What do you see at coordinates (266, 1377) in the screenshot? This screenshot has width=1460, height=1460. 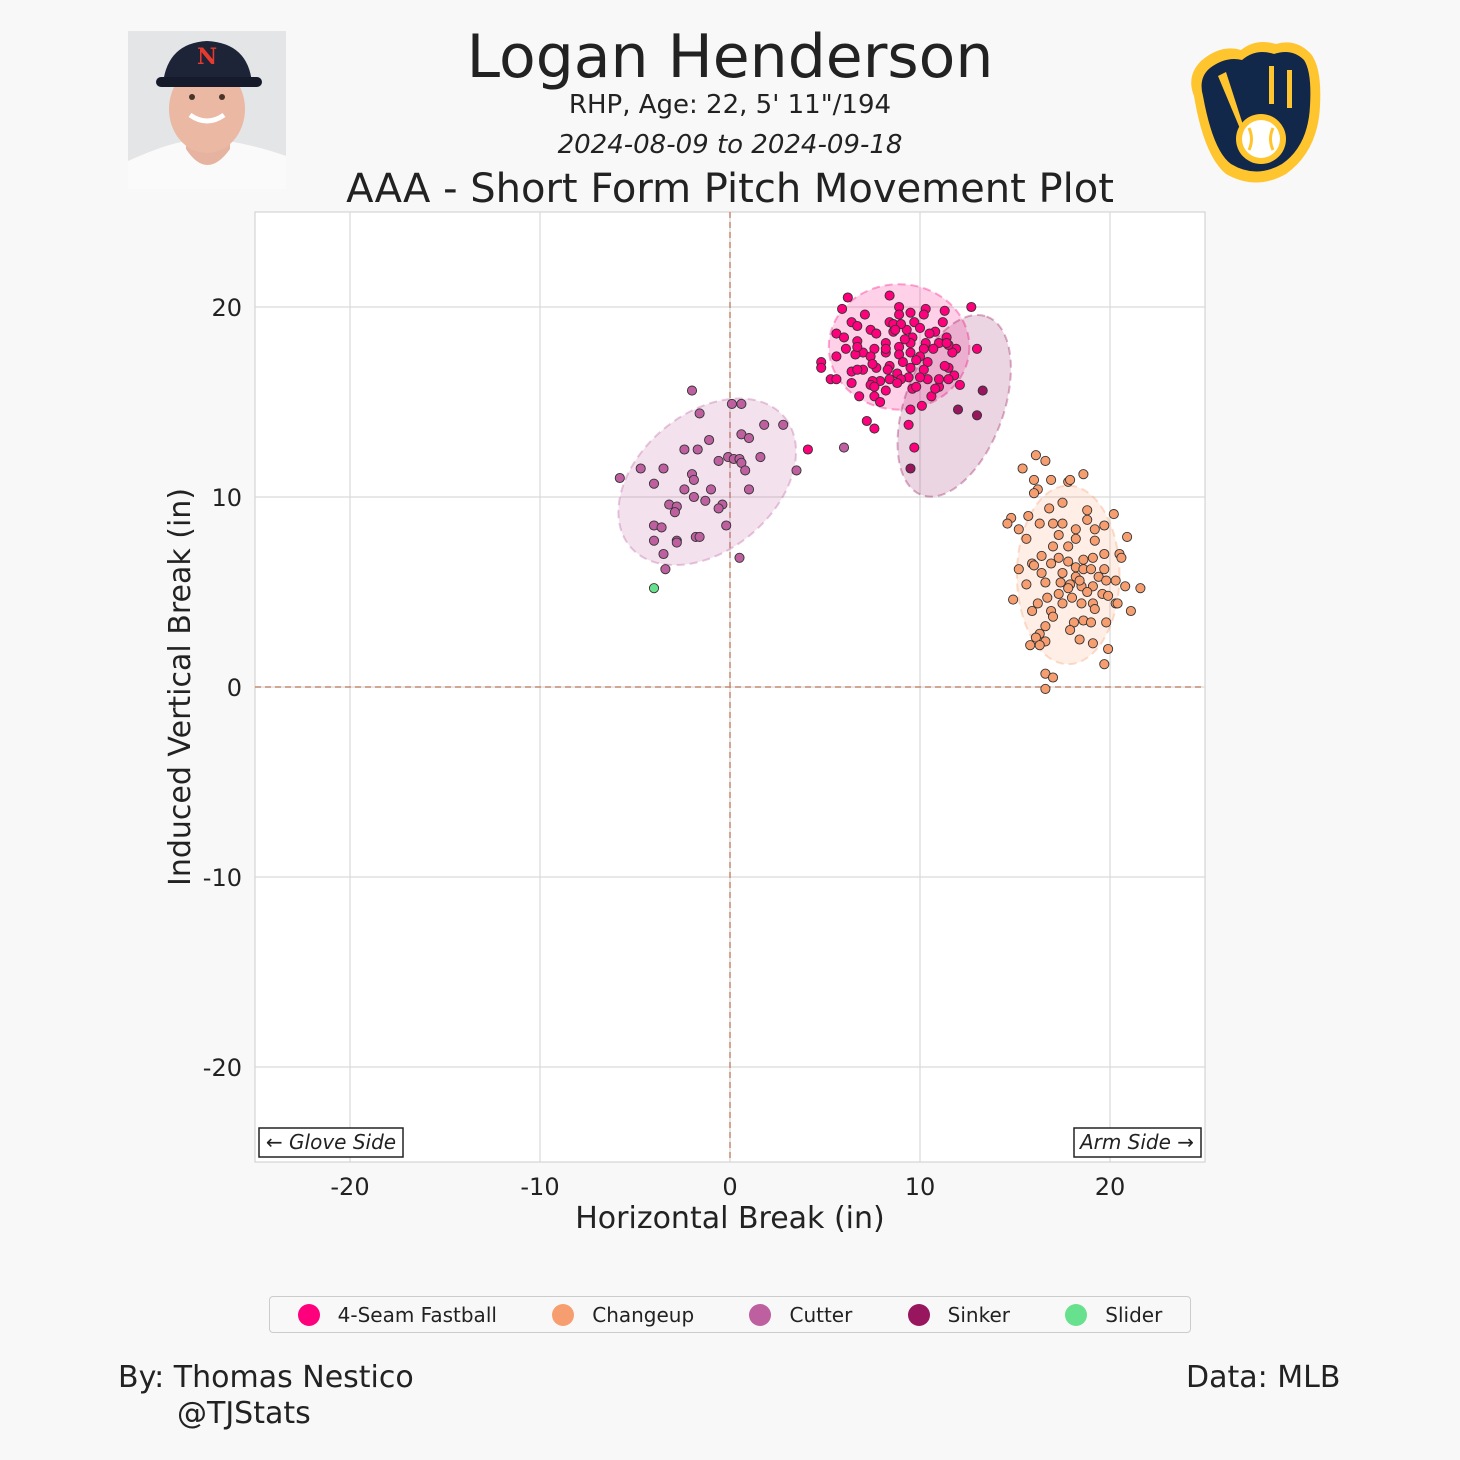 I see `author-credit: By: Thomas Nestico` at bounding box center [266, 1377].